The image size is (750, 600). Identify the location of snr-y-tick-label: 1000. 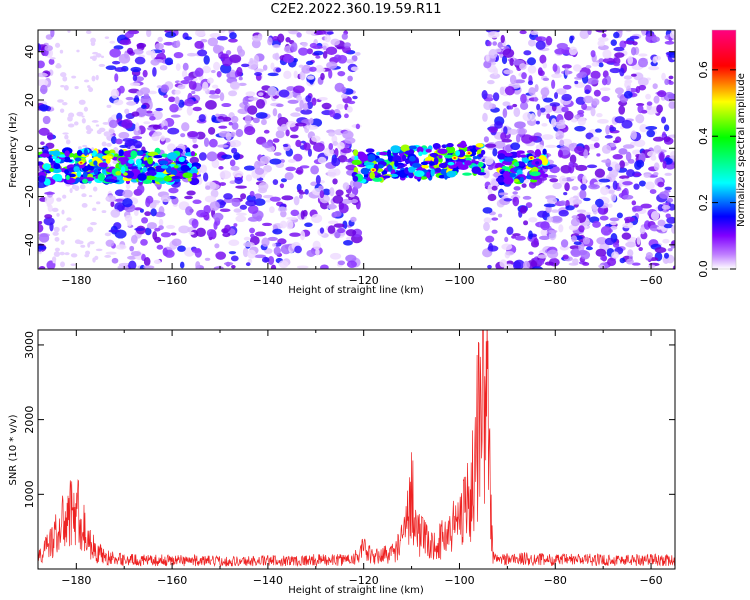
(29, 494).